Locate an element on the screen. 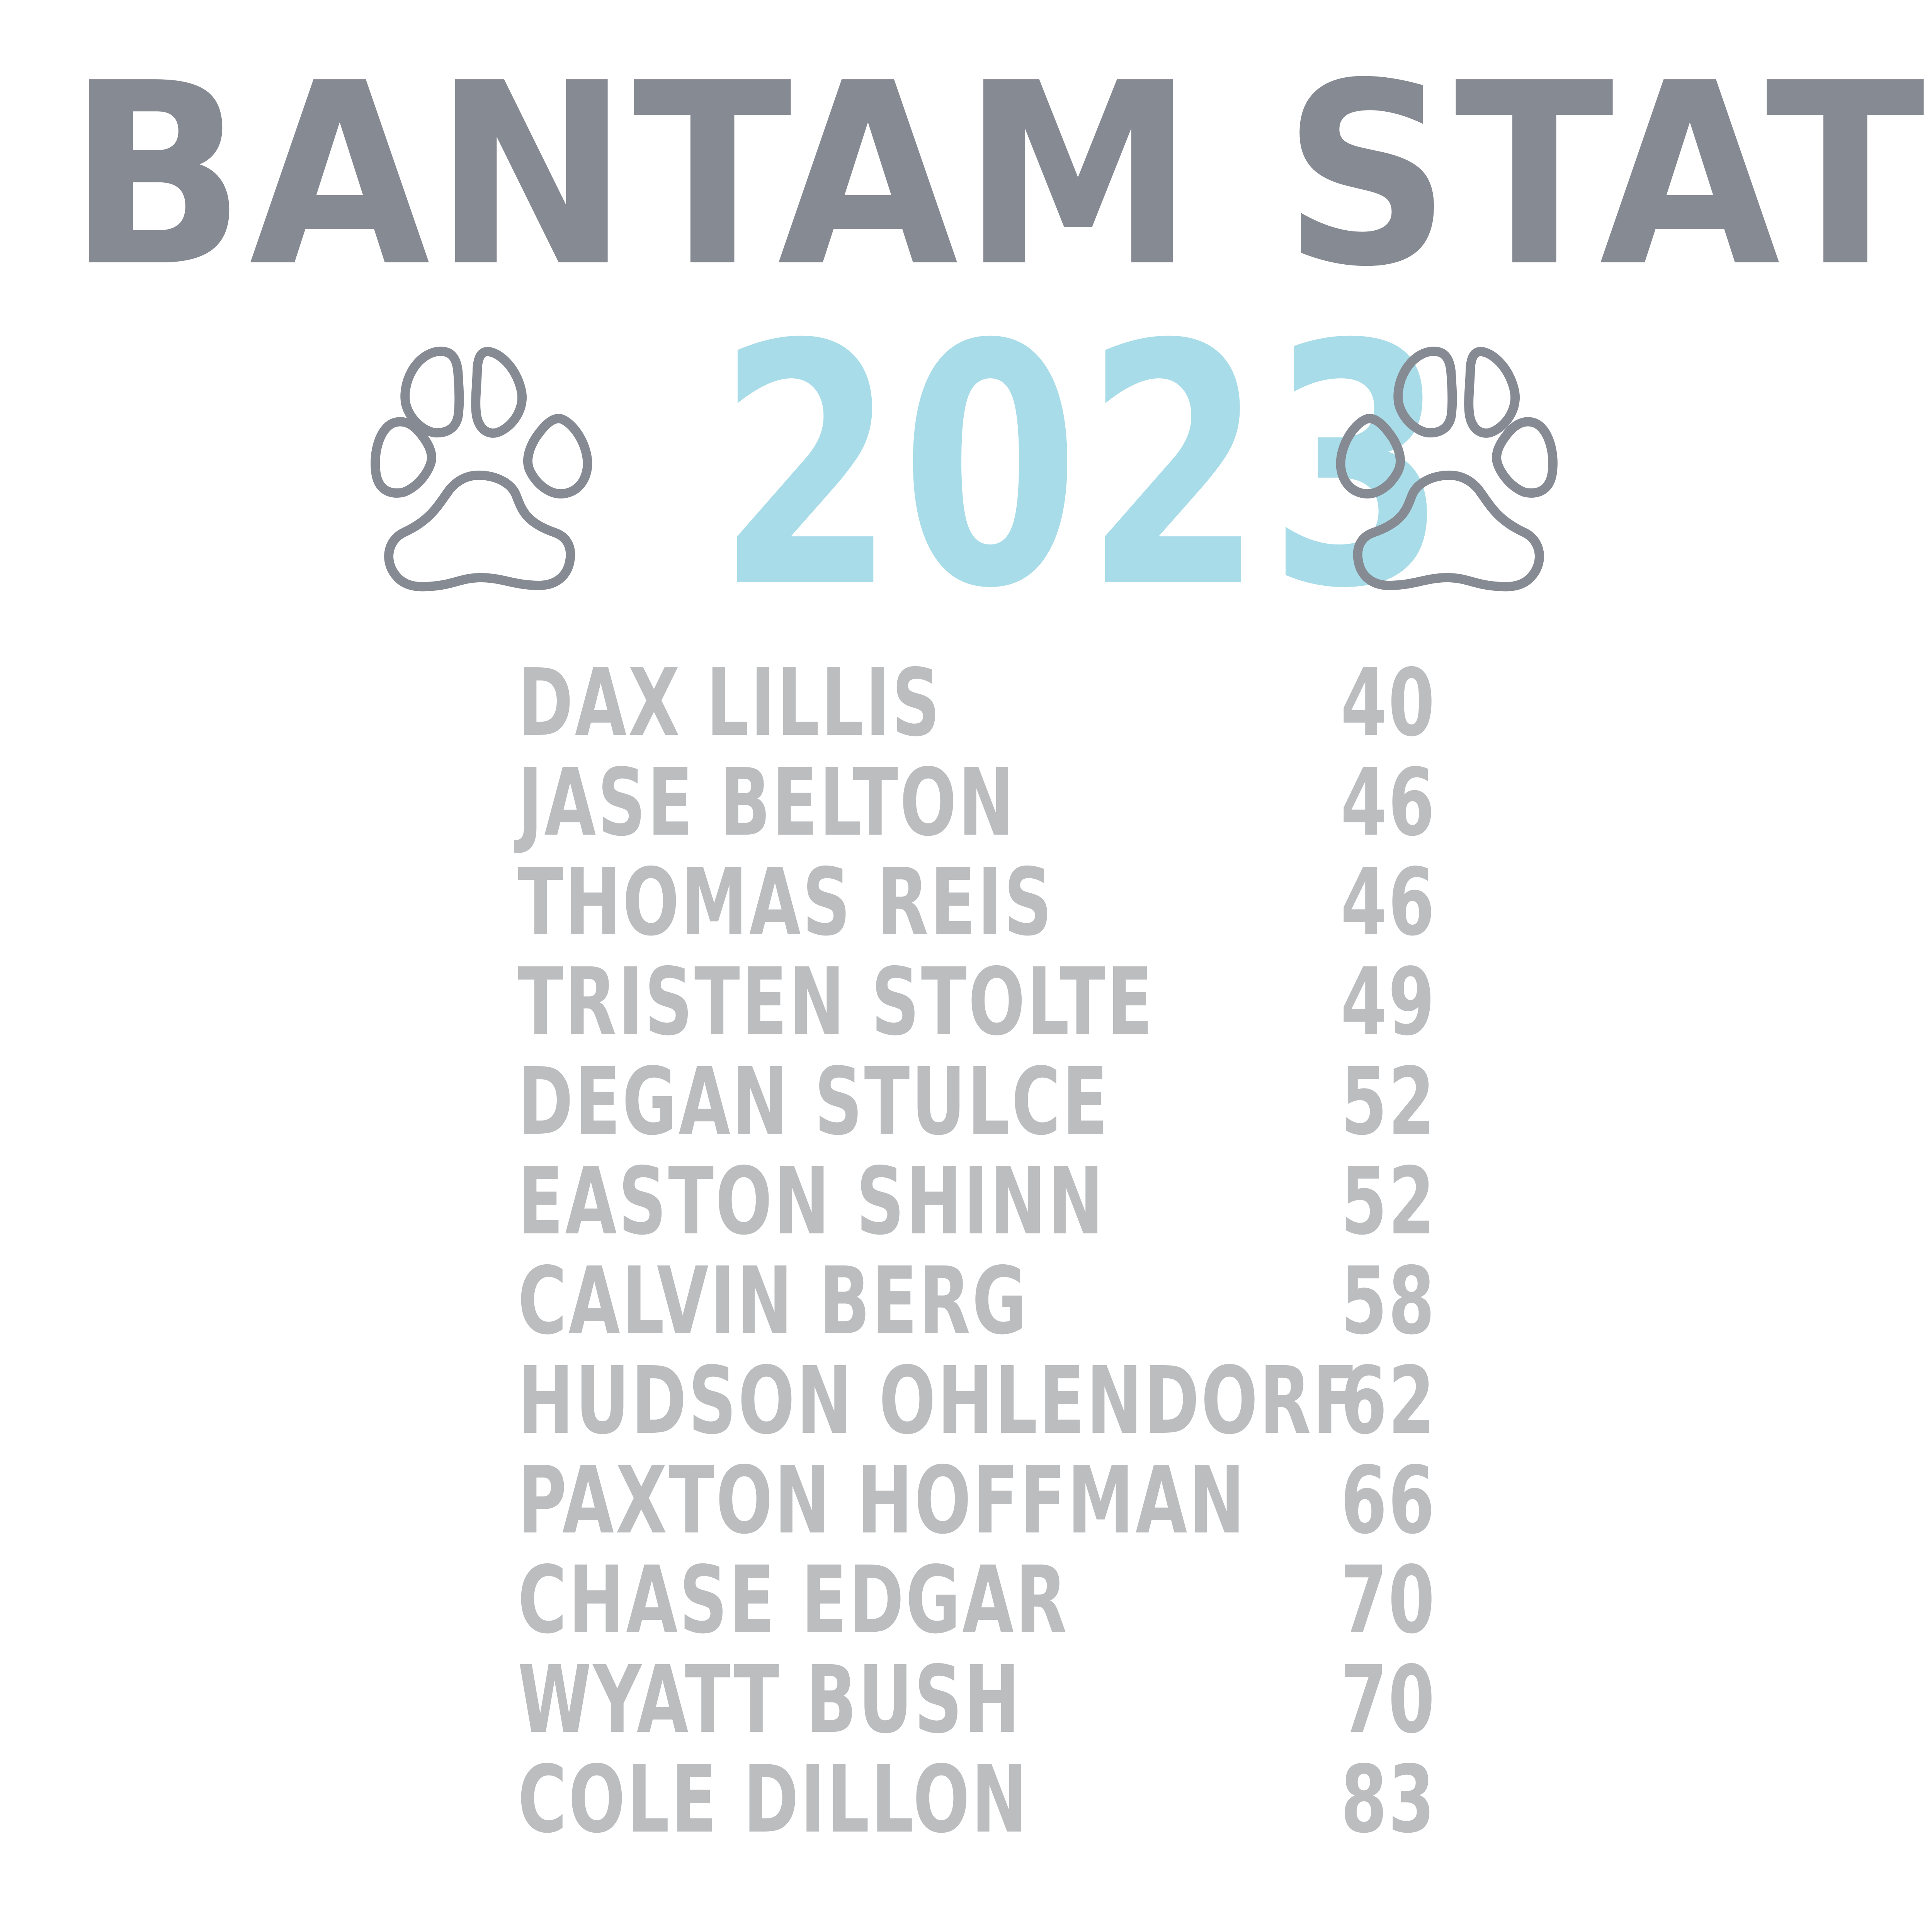 The height and width of the screenshot is (1932, 1932). player-name: DAX LILLIS is located at coordinates (730, 703).